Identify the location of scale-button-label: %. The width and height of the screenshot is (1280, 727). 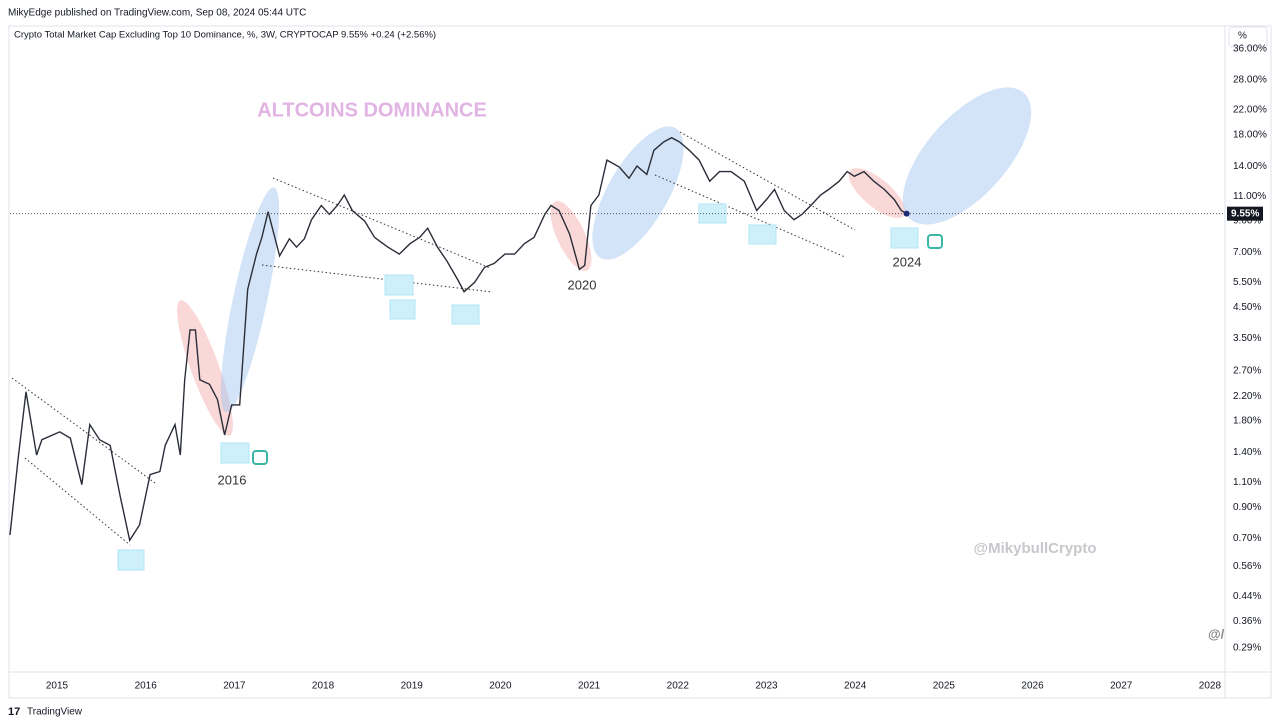
(1242, 36).